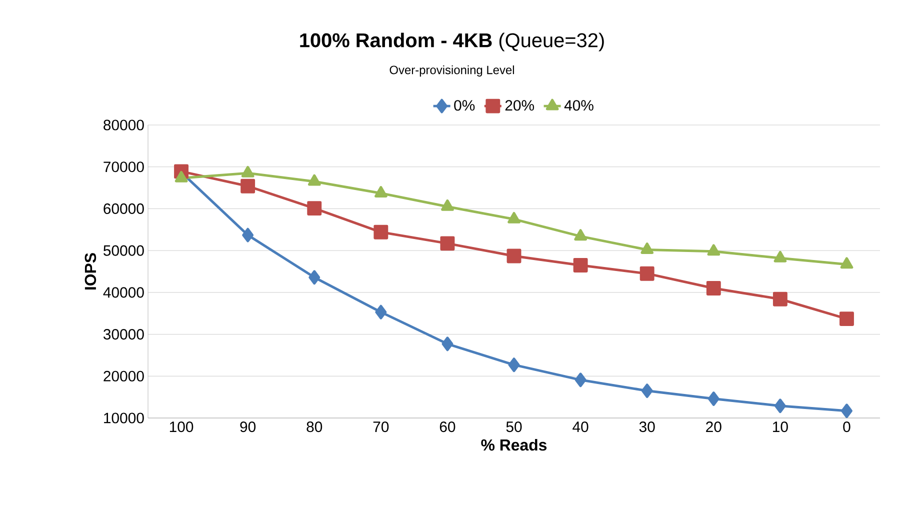  What do you see at coordinates (381, 427) in the screenshot?
I see `x-tick-label: 70` at bounding box center [381, 427].